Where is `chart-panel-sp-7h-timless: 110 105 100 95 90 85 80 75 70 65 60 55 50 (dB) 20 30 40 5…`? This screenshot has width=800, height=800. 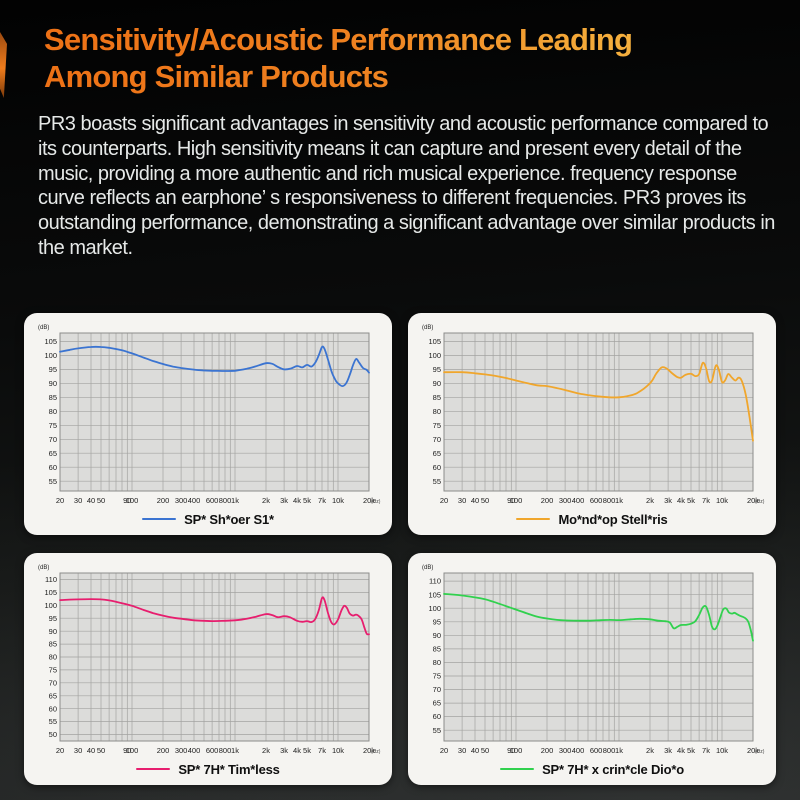 chart-panel-sp-7h-timless: 110 105 100 95 90 85 80 75 70 65 60 55 50 (dB) 20 30 40 5… is located at coordinates (208, 669).